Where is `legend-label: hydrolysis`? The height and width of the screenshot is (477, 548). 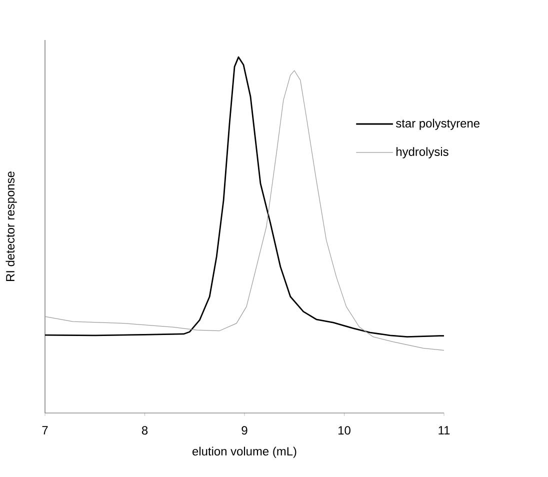 legend-label: hydrolysis is located at coordinates (422, 152).